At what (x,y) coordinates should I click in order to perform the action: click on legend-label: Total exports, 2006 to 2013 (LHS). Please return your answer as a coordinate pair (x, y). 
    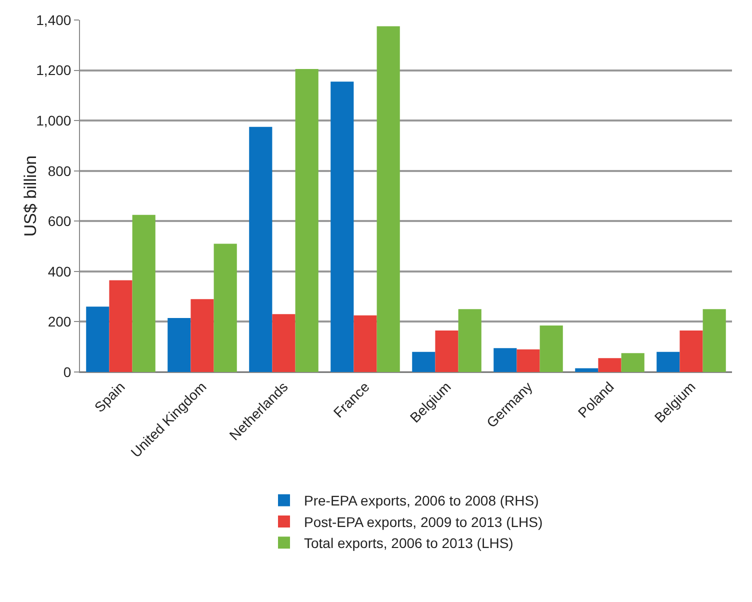
    Looking at the image, I should click on (409, 543).